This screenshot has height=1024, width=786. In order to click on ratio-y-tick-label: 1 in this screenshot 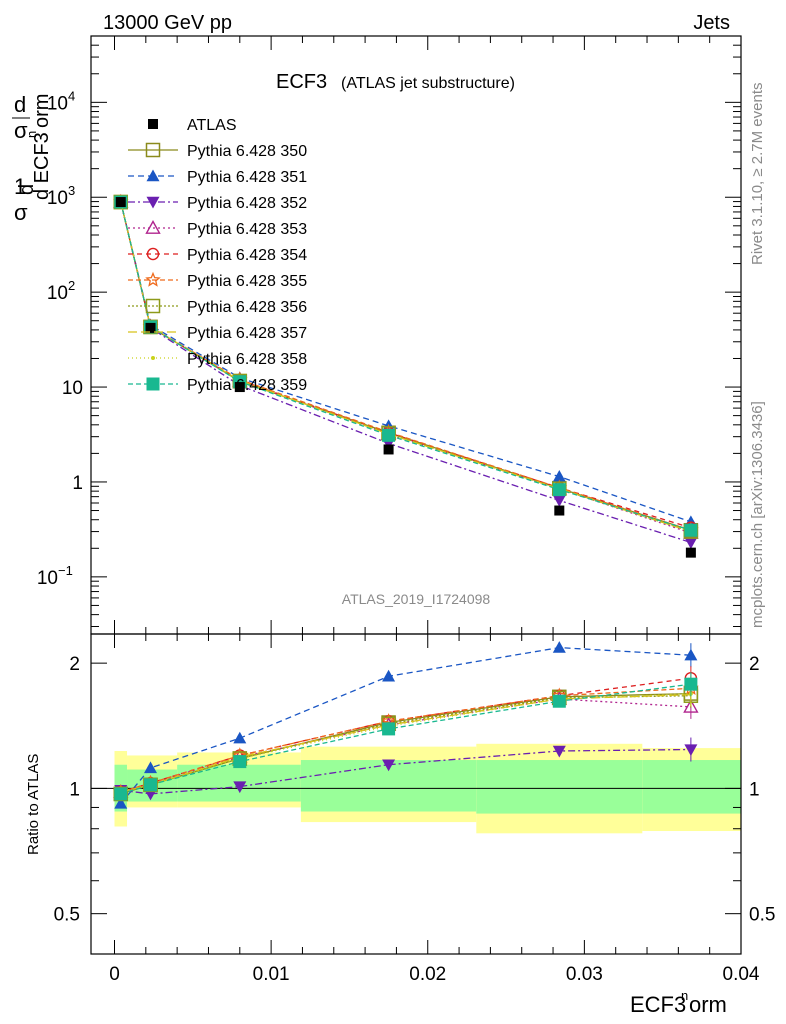, I will do `click(74, 789)`.